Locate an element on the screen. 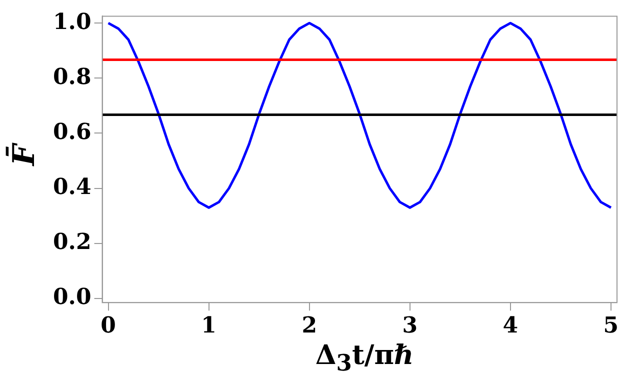 The height and width of the screenshot is (388, 623). x-tick-label: 4 is located at coordinates (510, 325).